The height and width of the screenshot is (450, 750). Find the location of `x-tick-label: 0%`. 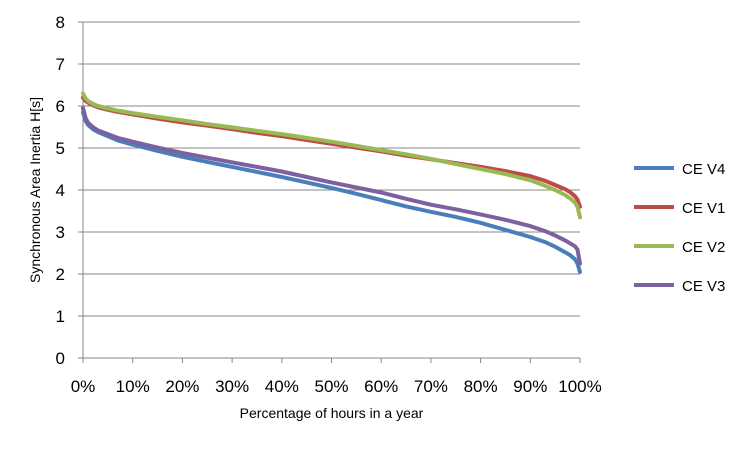

x-tick-label: 0% is located at coordinates (83, 386).